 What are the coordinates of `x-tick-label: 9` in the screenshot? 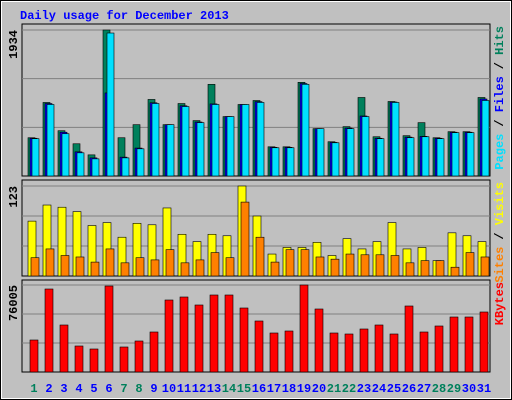 It's located at (153, 389).